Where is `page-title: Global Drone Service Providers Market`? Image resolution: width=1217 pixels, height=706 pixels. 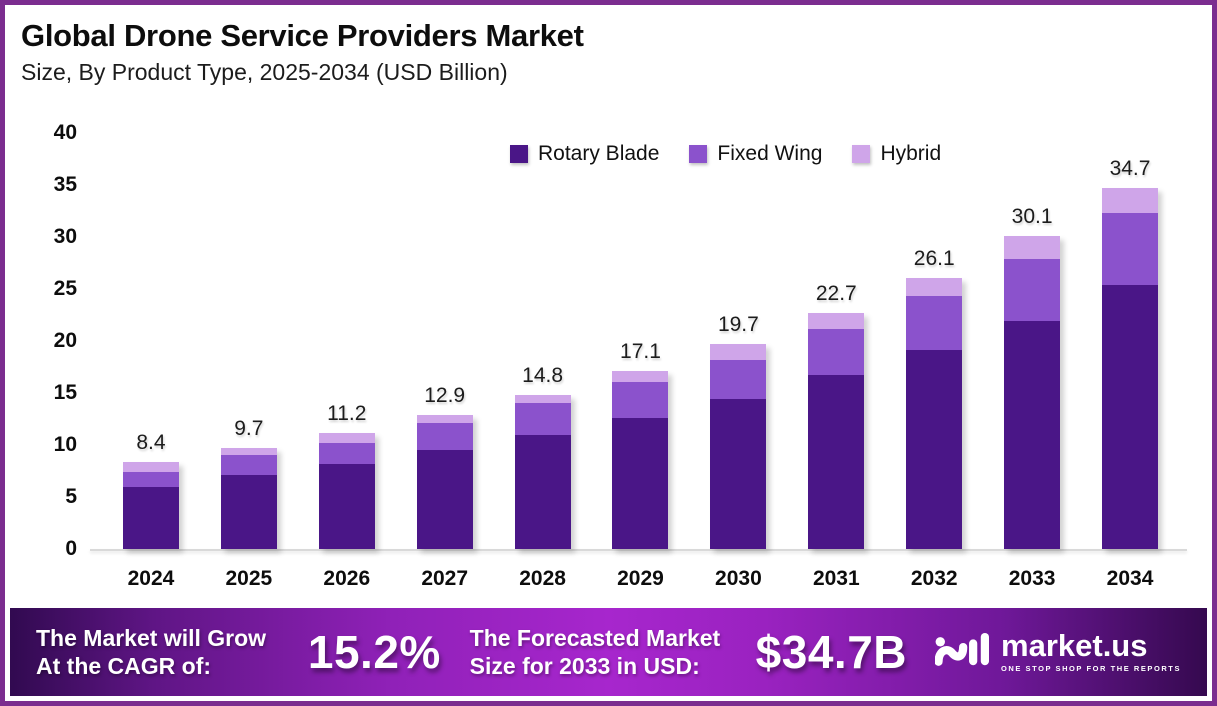
page-title: Global Drone Service Providers Market is located at coordinates (302, 35).